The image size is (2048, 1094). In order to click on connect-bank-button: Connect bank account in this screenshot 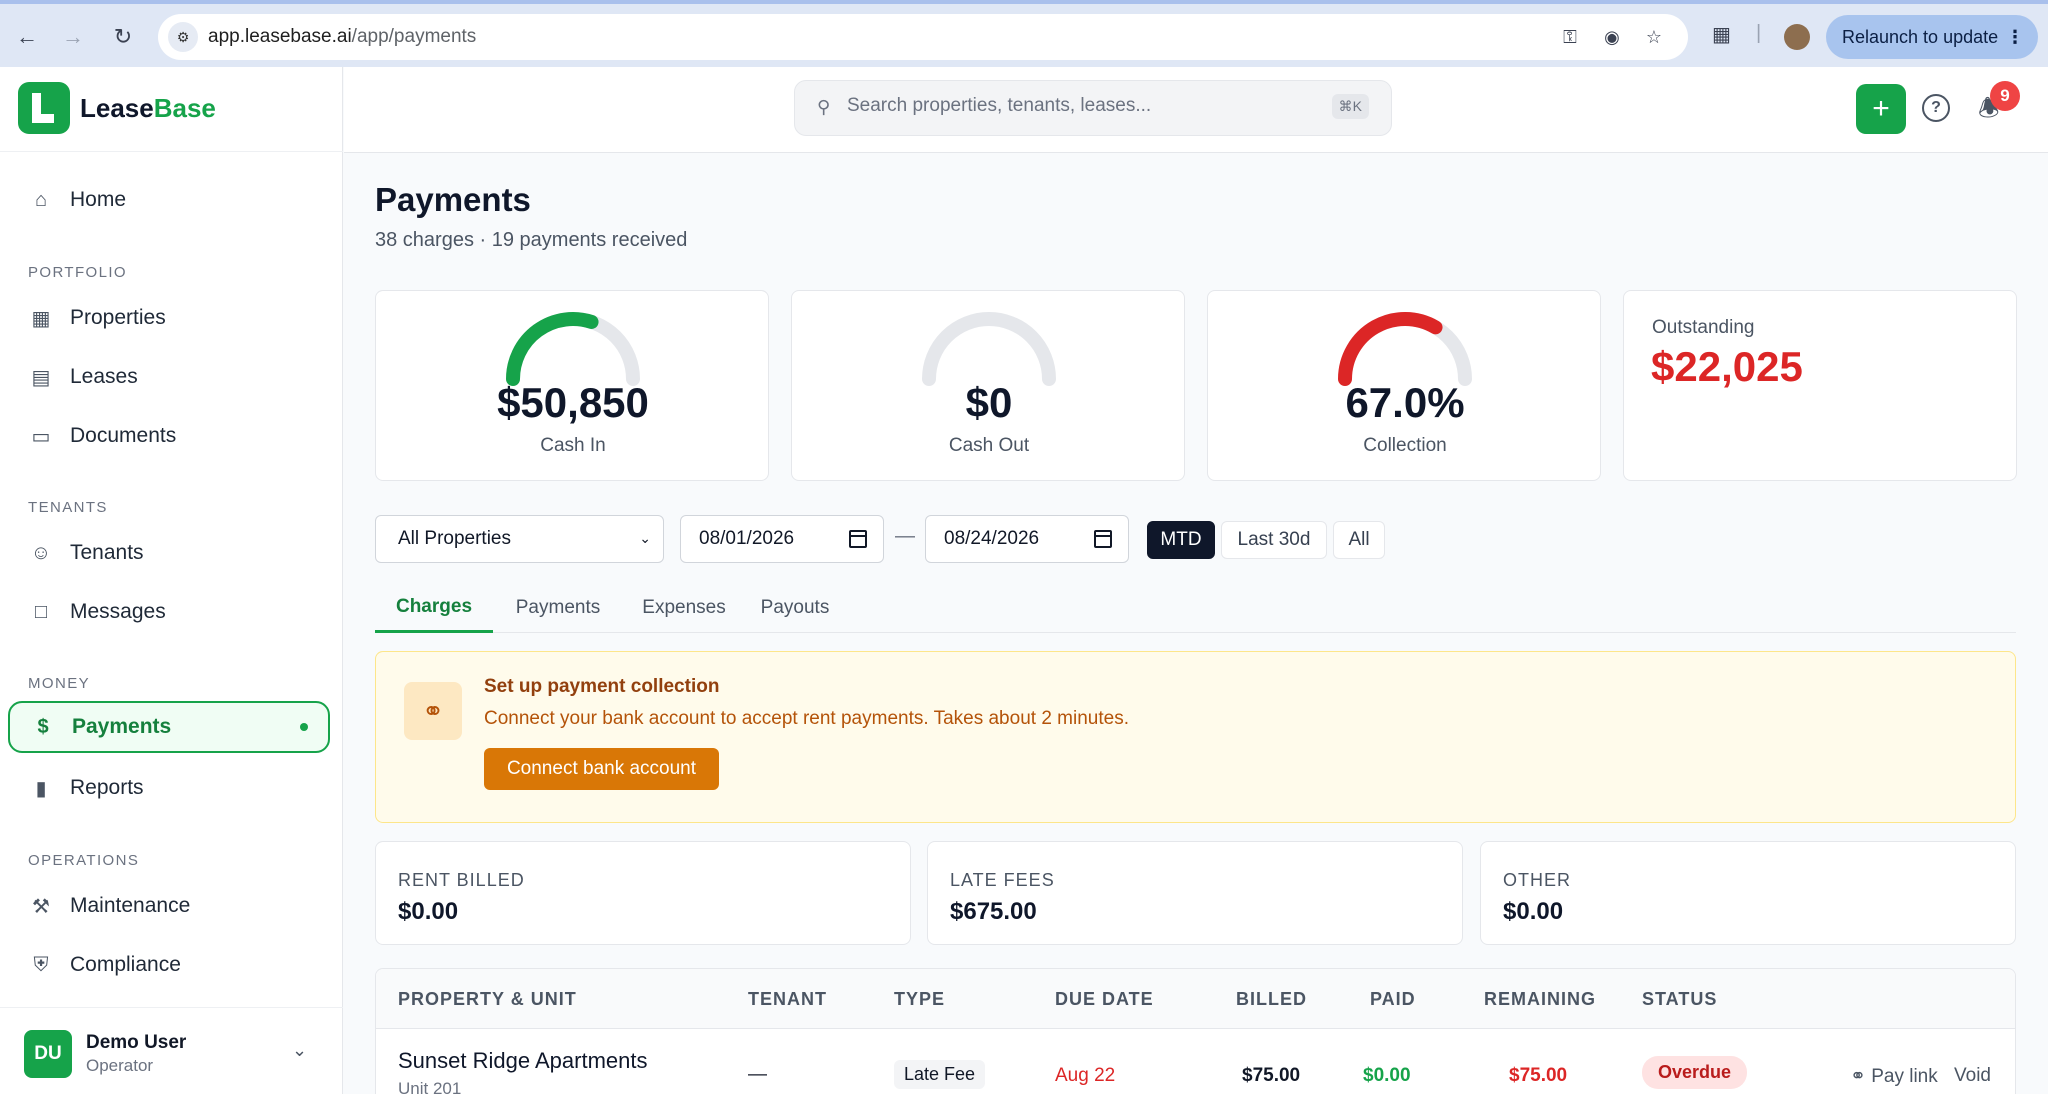, I will do `click(601, 769)`.